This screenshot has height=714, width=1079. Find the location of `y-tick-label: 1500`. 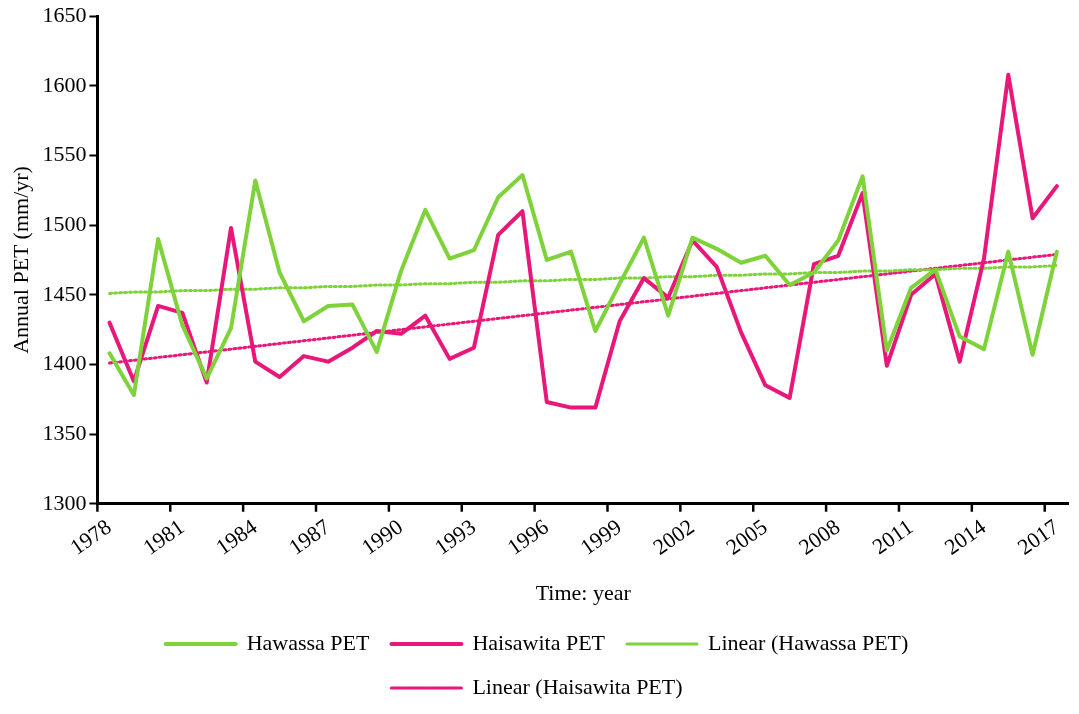

y-tick-label: 1500 is located at coordinates (64, 223).